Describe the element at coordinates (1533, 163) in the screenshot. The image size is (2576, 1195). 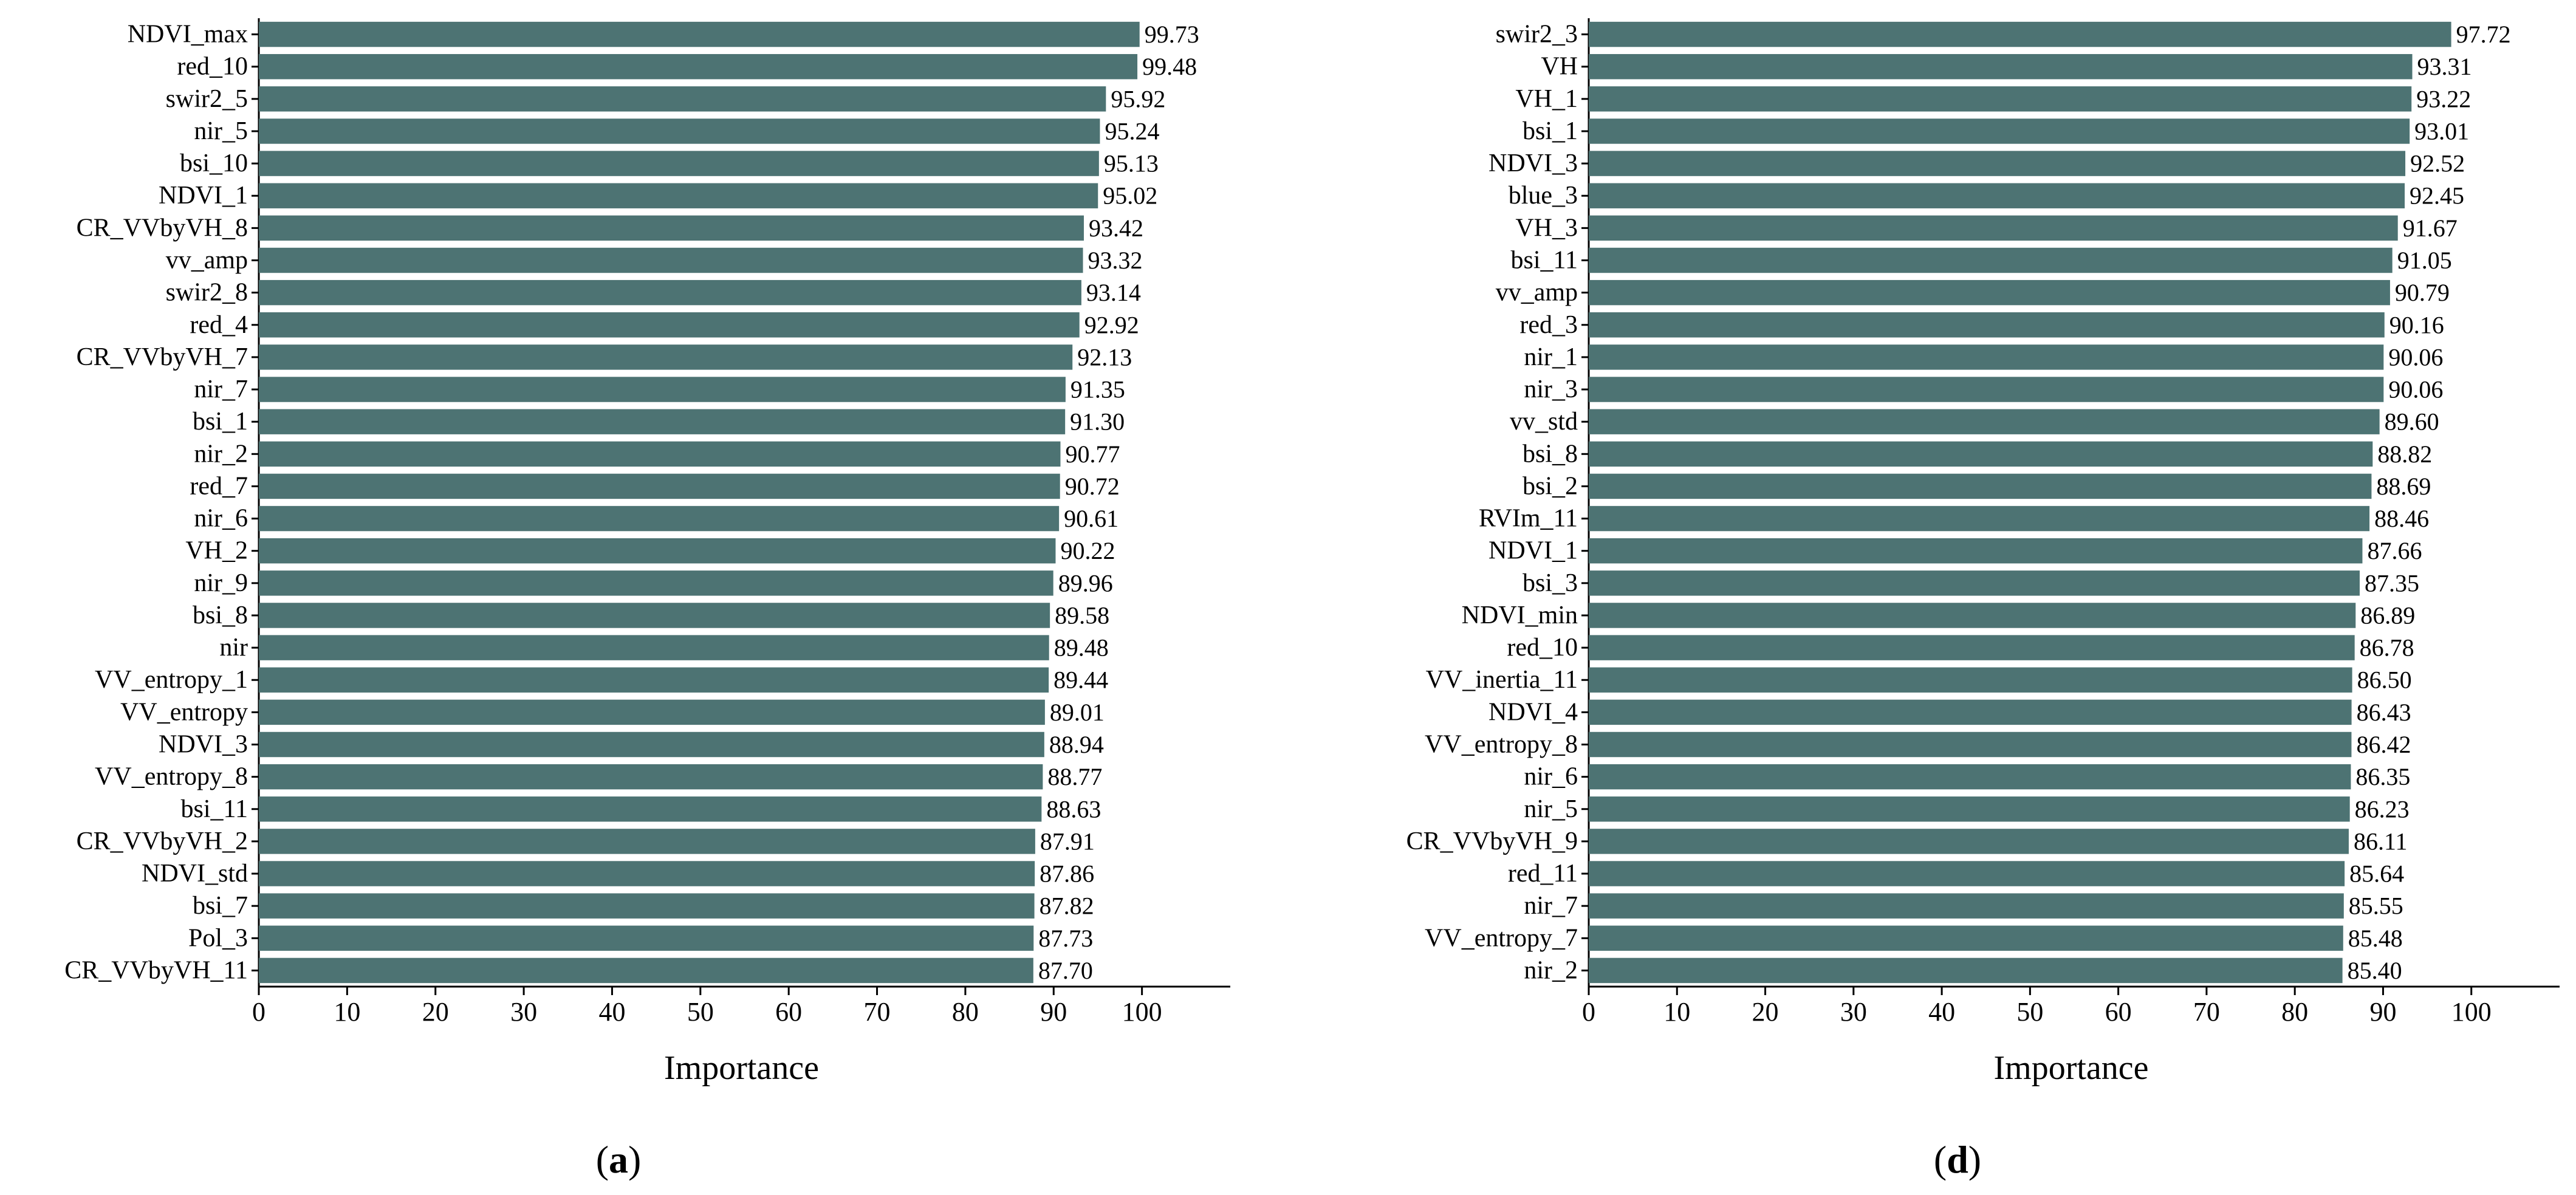
I see `category-label: NDVI_3` at that location.